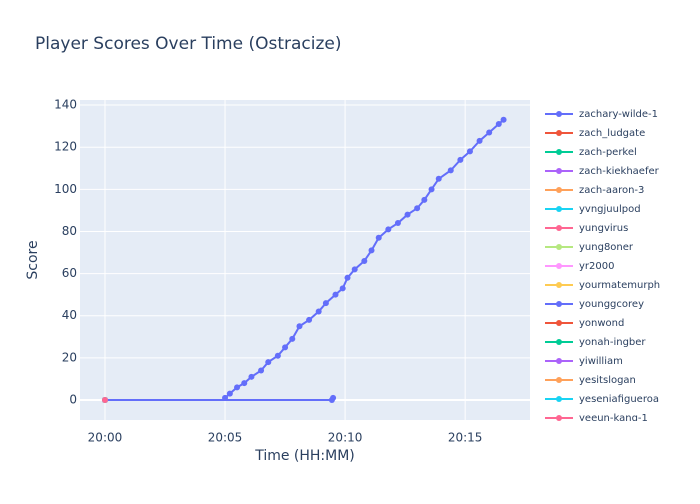 This screenshot has width=700, height=504. Describe the element at coordinates (606, 247) in the screenshot. I see `legend-label: yung8oner` at that location.